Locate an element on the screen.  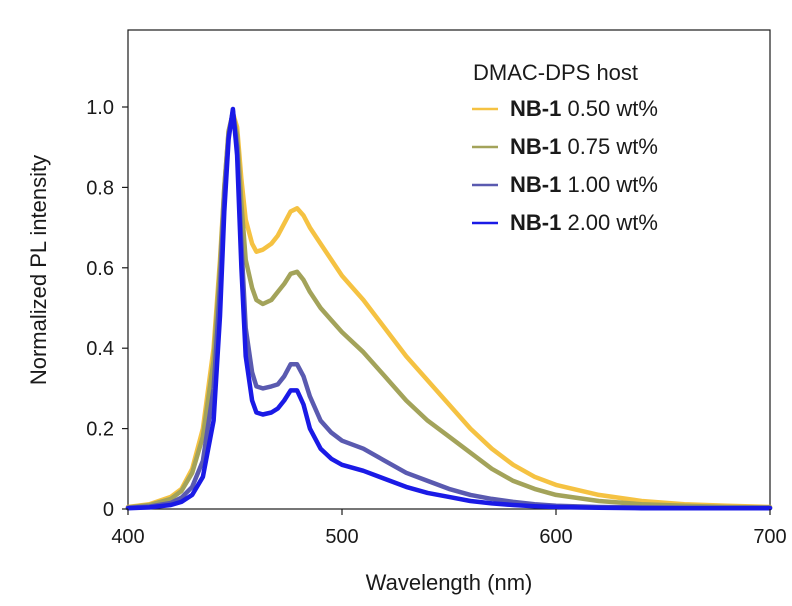
legend-label-3: NB-1 1.00 wt% is located at coordinates (584, 184).